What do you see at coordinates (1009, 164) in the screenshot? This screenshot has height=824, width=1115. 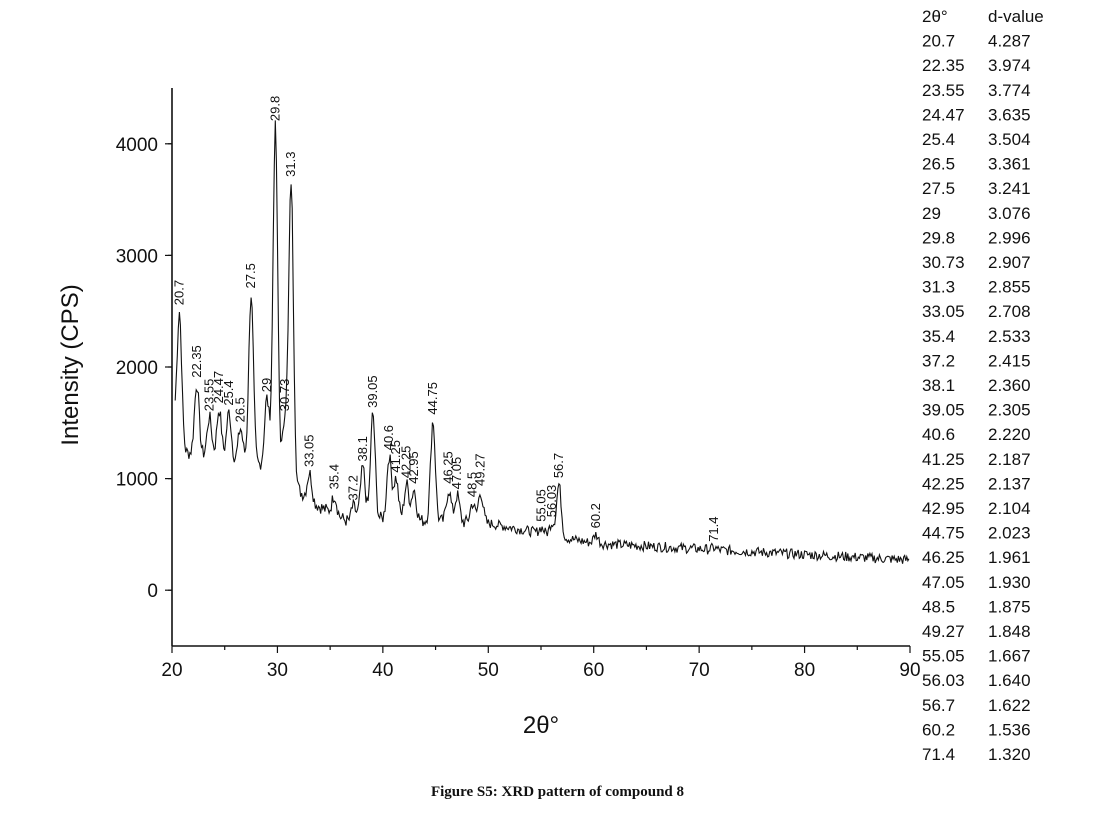 I see `table-cell-d-value: 3.361` at bounding box center [1009, 164].